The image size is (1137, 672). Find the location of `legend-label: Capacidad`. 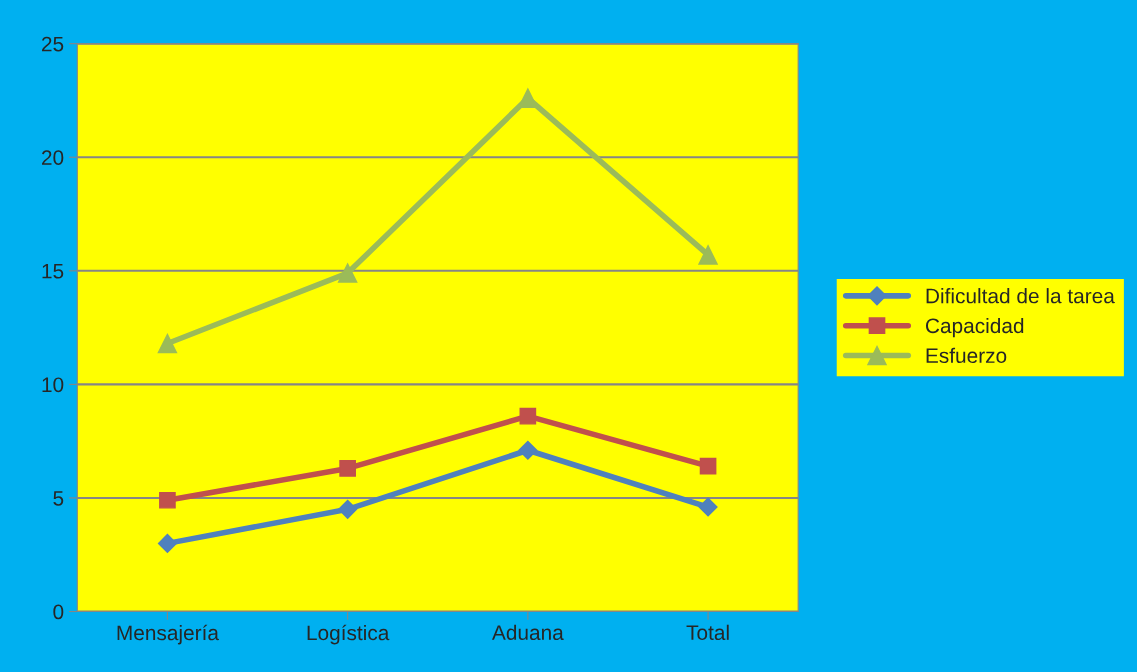

legend-label: Capacidad is located at coordinates (974, 327).